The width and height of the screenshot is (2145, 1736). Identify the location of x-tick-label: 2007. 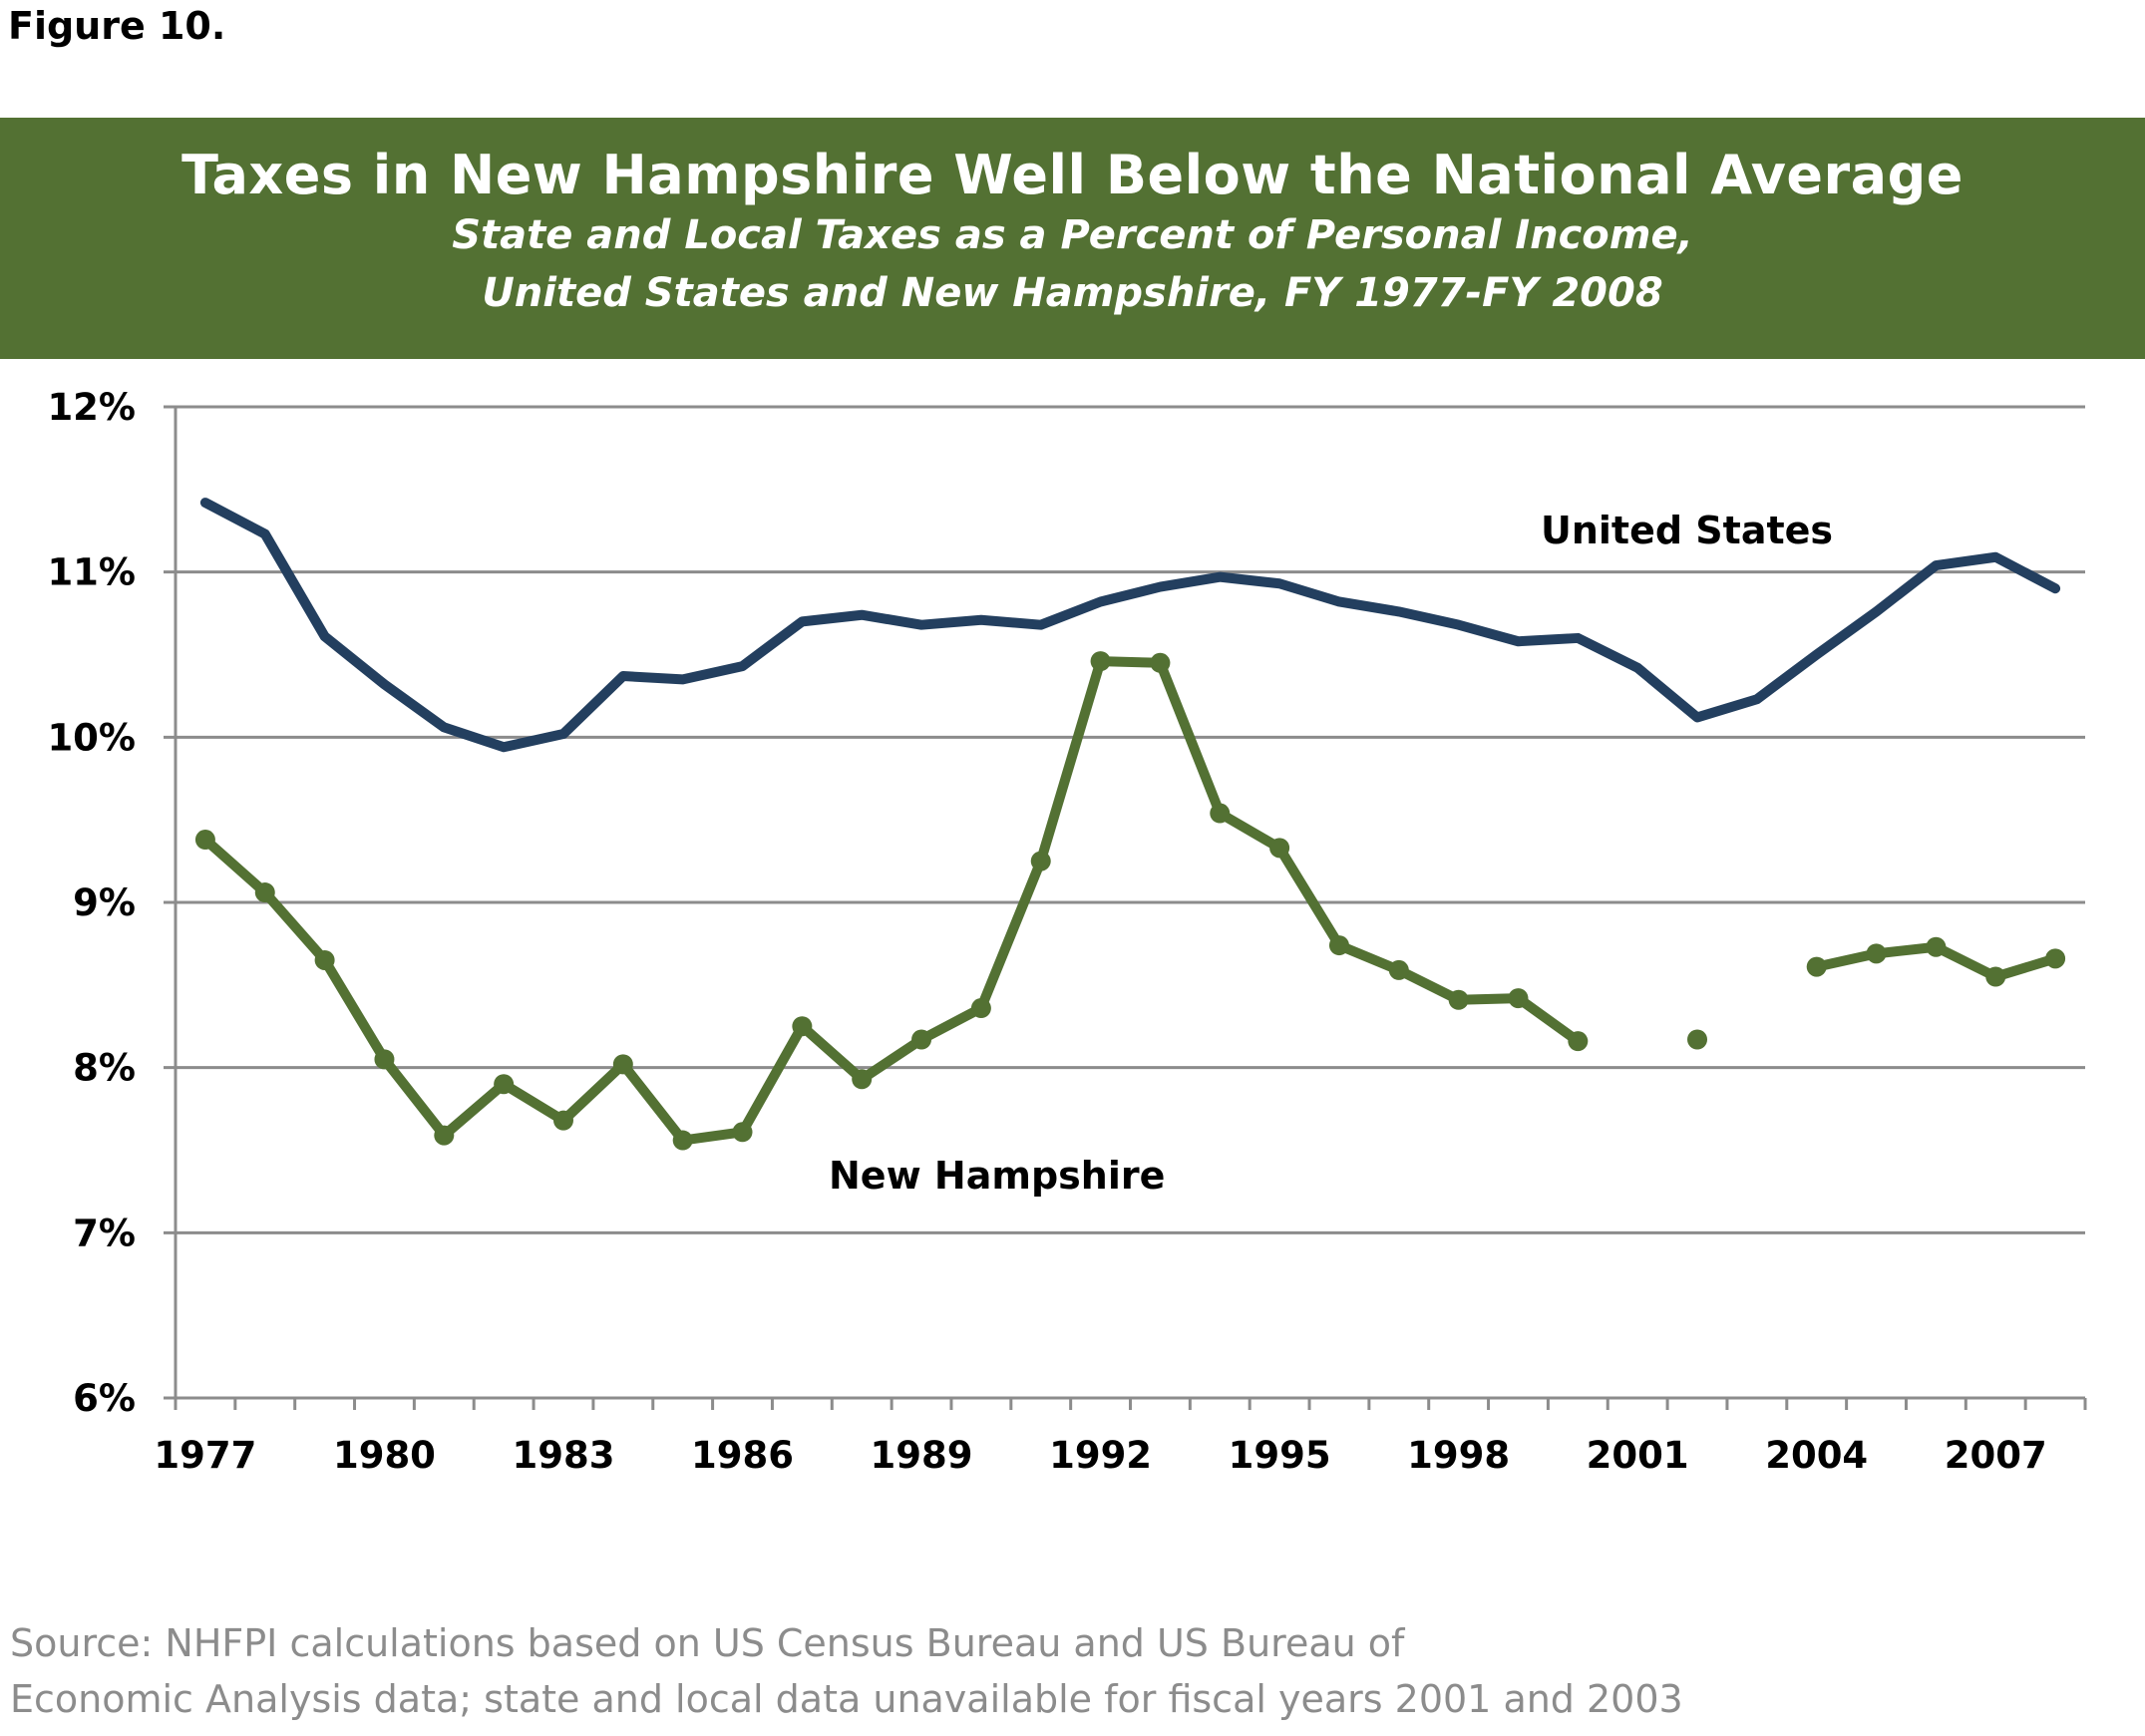
(1996, 1455).